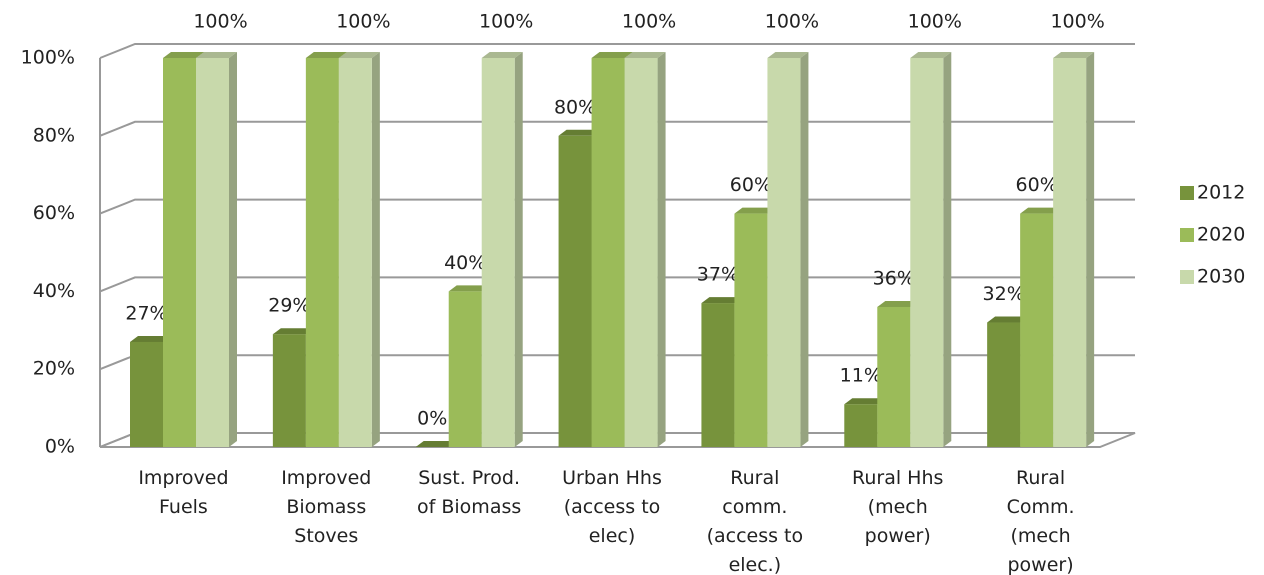  What do you see at coordinates (1221, 235) in the screenshot?
I see `legend-label: 2020` at bounding box center [1221, 235].